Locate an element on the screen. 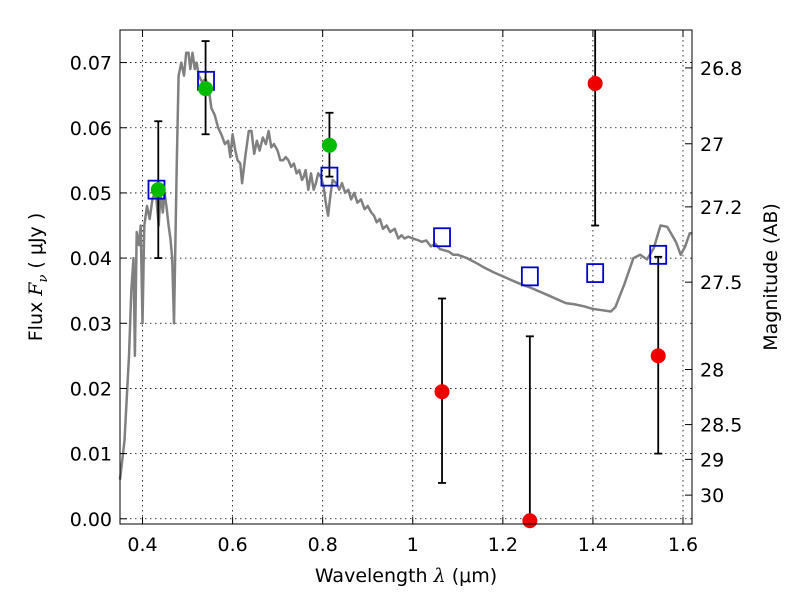 Image resolution: width=800 pixels, height=600 pixels. y-tick-label: 0.00 is located at coordinates (91, 520).